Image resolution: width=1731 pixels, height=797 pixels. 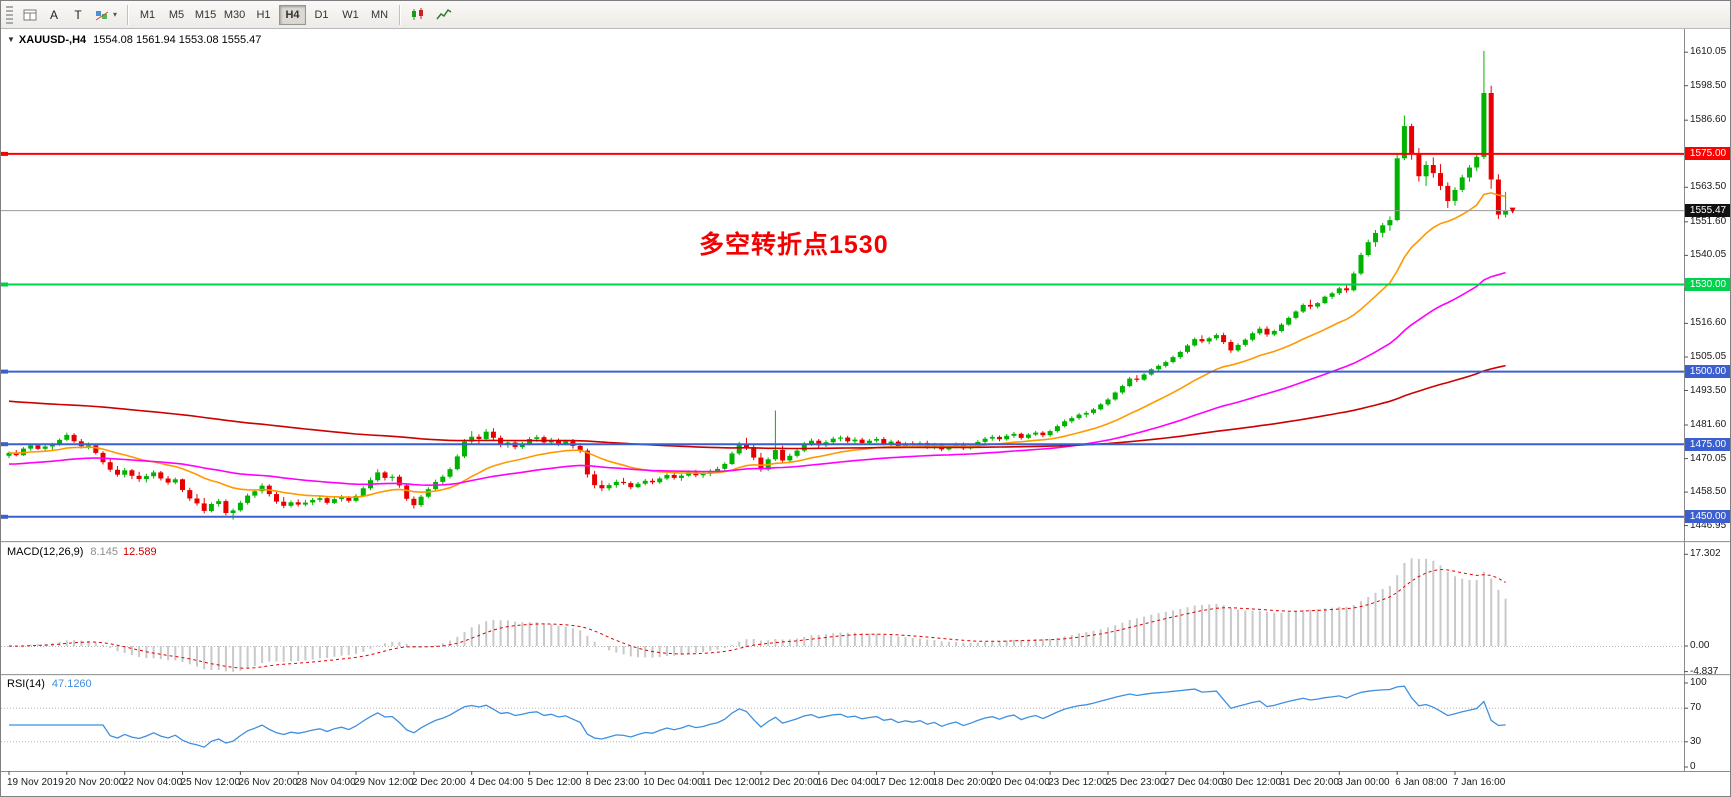 I want to click on rsi-name: RSI(14), so click(x=26, y=684).